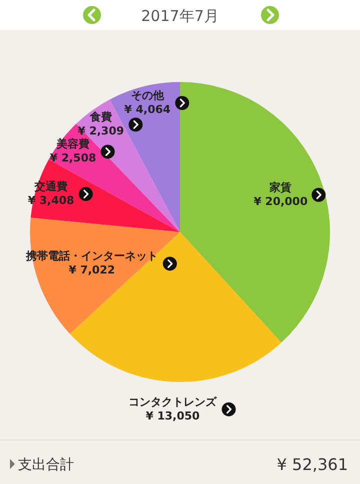 This screenshot has height=484, width=360. I want to click on text: ¥ 52,361, so click(312, 464).